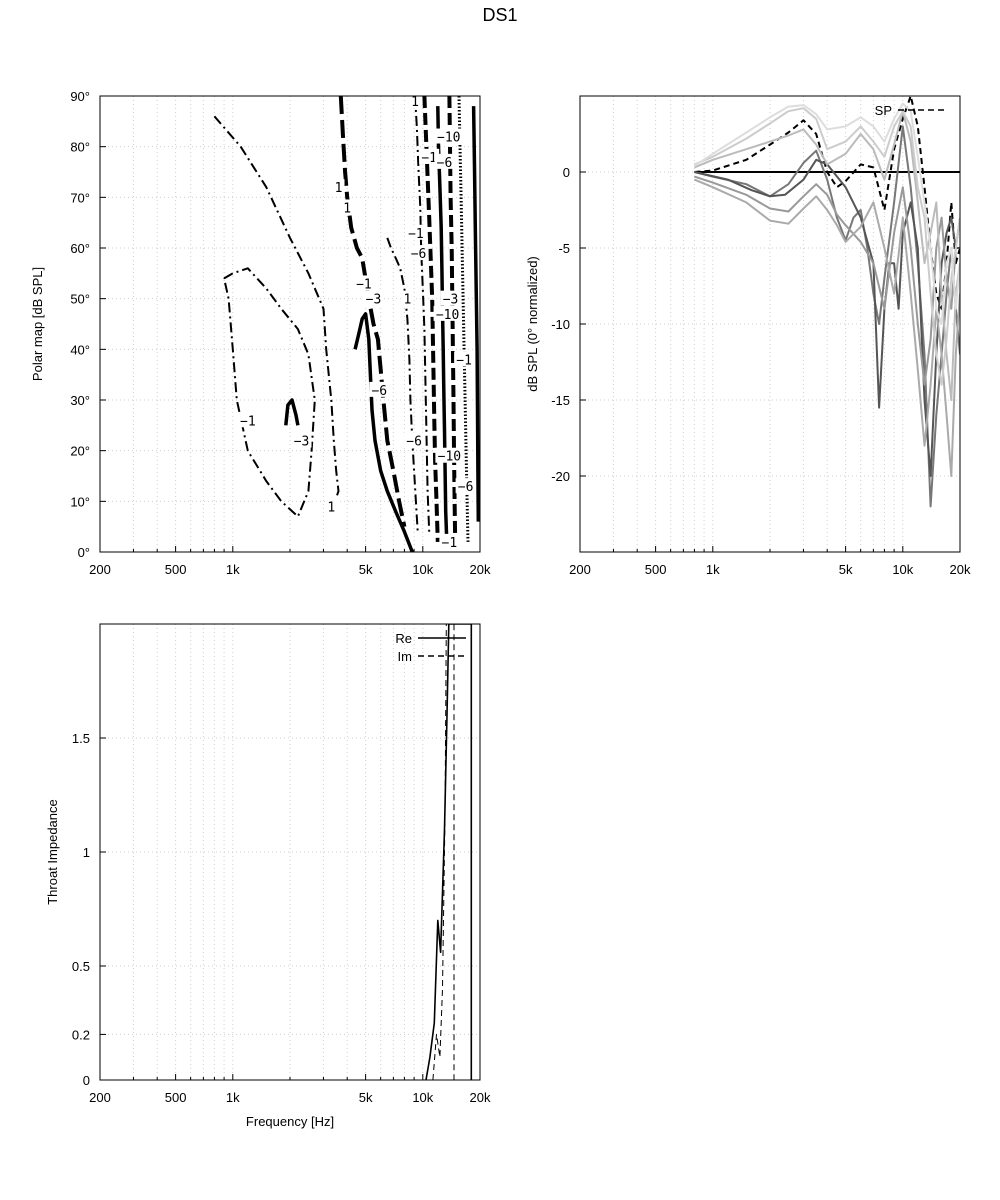 This screenshot has width=1000, height=1200. What do you see at coordinates (81, 1034) in the screenshot?
I see `y-tick-label: 0.2` at bounding box center [81, 1034].